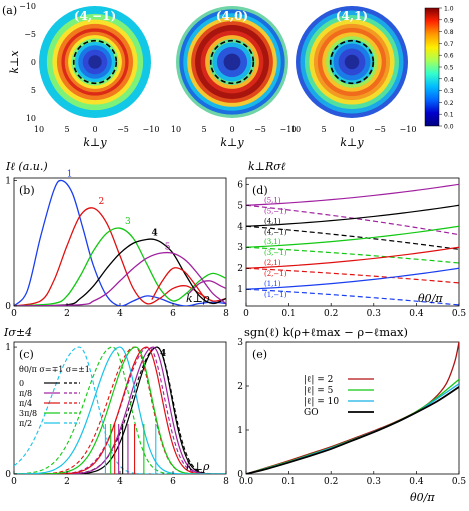 The height and width of the screenshot is (511, 469). I want to click on series-line-(4,1), so click(352, 215).